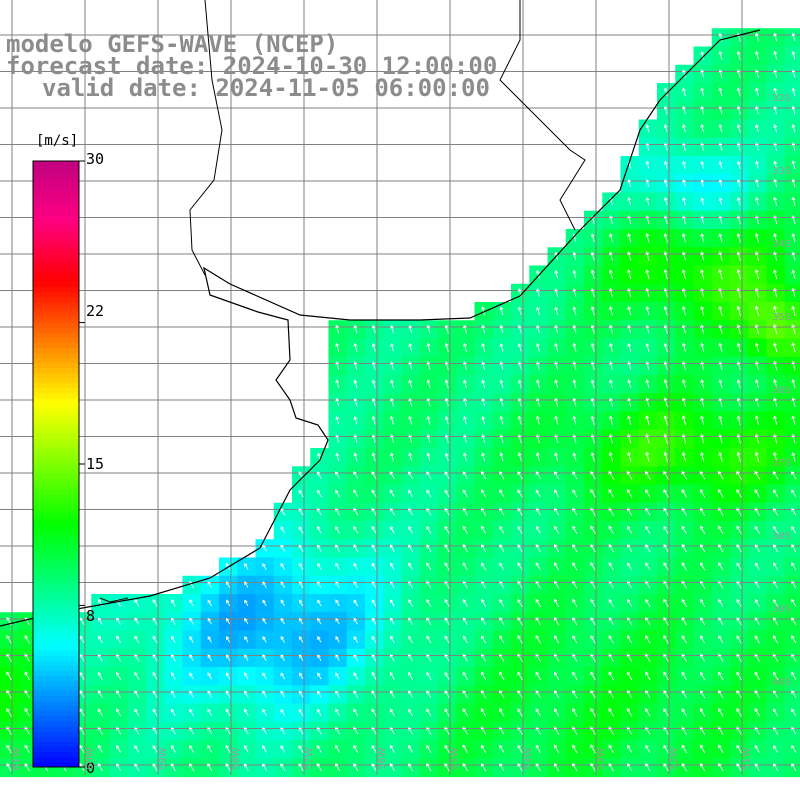  I want to click on lon-label-53w: 53W, so click(601, 758).